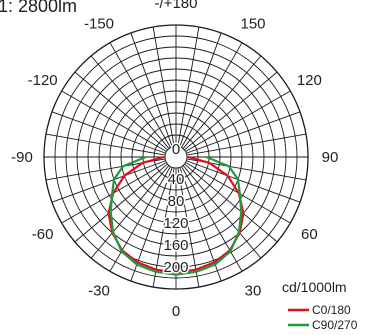 The image size is (372, 335). I want to click on legend-label-c90-270: C90/270, so click(335, 325).